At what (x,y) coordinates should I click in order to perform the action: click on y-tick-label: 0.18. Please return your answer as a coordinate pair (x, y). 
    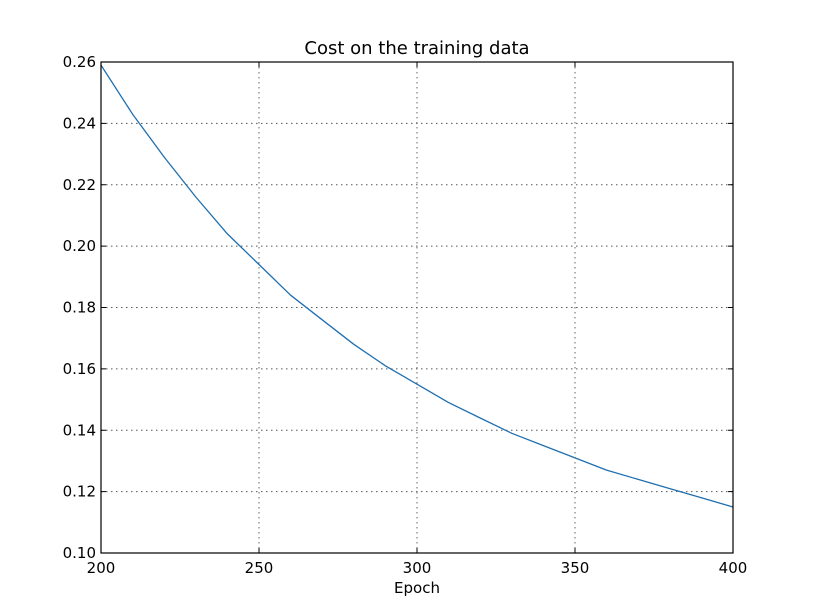
    Looking at the image, I should click on (79, 308).